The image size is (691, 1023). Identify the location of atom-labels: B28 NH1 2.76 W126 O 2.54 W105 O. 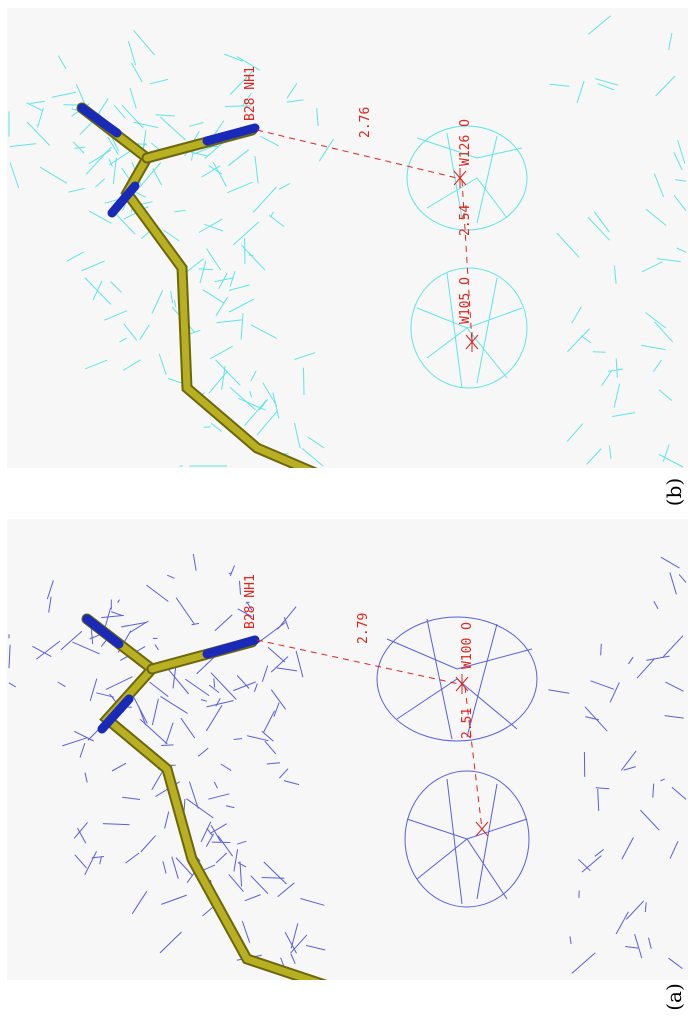
(358, 195).